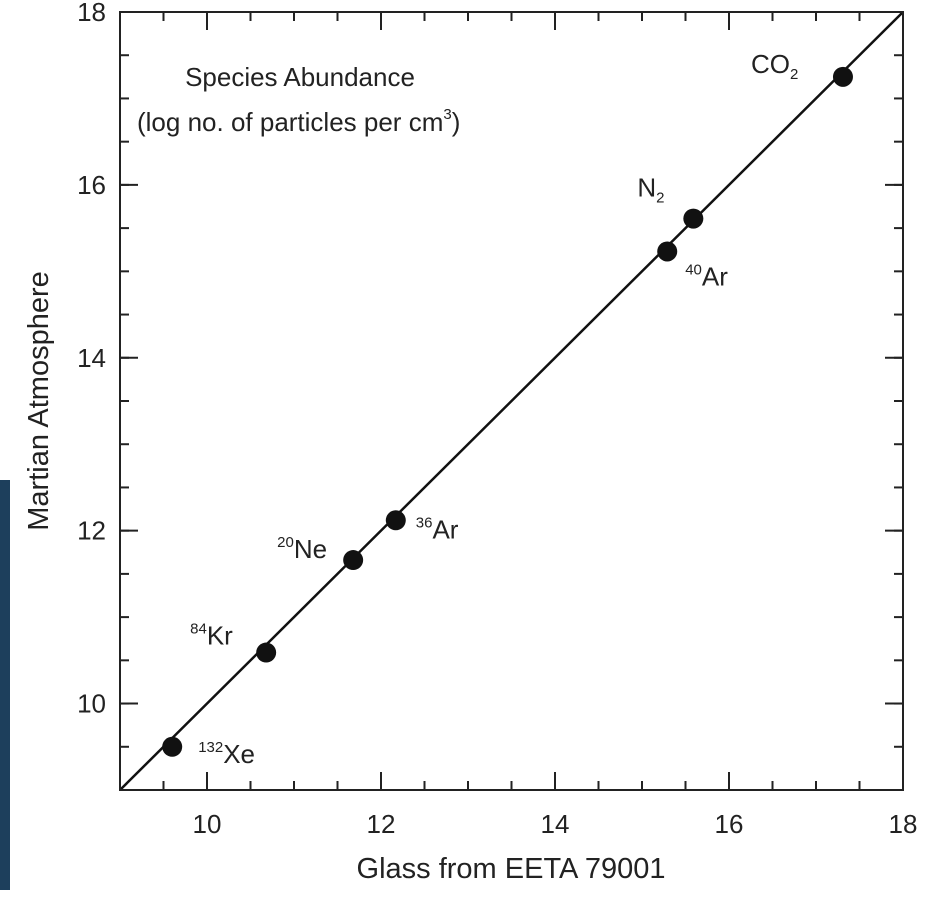 The width and height of the screenshot is (925, 897). What do you see at coordinates (770, 64) in the screenshot?
I see `label-text: CO` at bounding box center [770, 64].